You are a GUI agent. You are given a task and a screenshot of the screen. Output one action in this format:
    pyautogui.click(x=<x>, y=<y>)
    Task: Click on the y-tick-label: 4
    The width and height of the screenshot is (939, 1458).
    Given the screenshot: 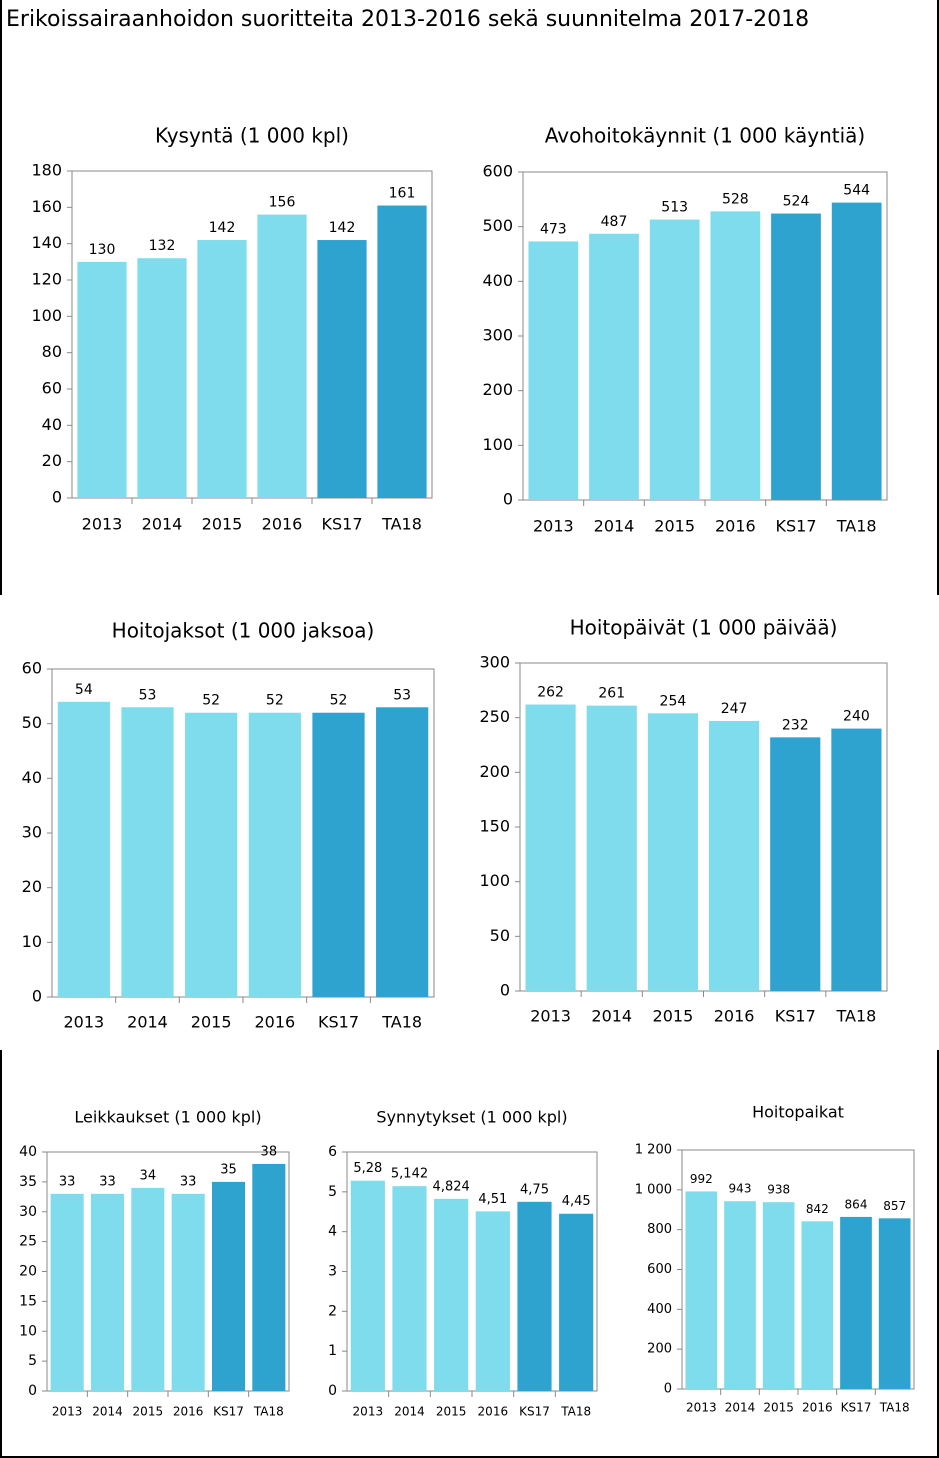 What is the action you would take?
    pyautogui.click(x=332, y=1232)
    